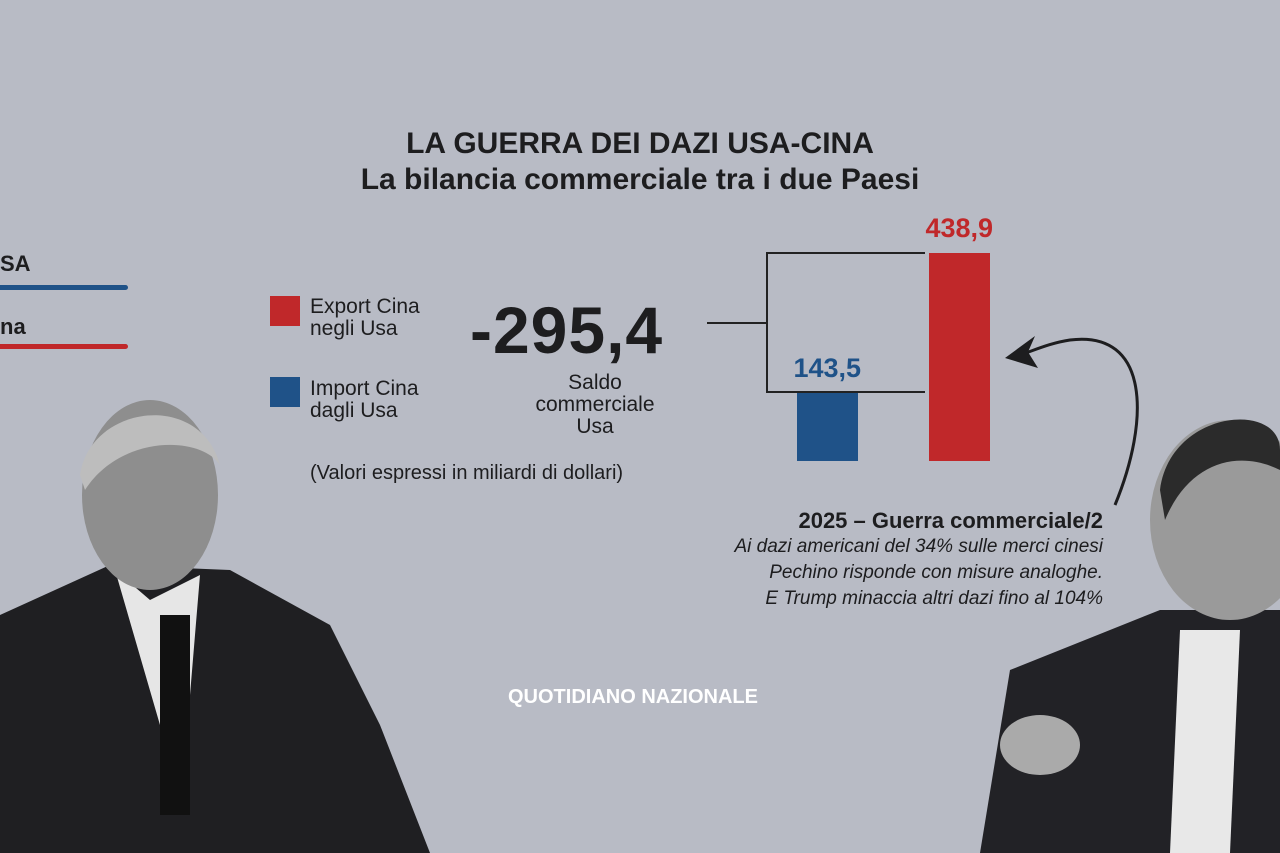 Image resolution: width=1280 pixels, height=853 pixels. I want to click on balance-label-2: commerciale, so click(595, 404).